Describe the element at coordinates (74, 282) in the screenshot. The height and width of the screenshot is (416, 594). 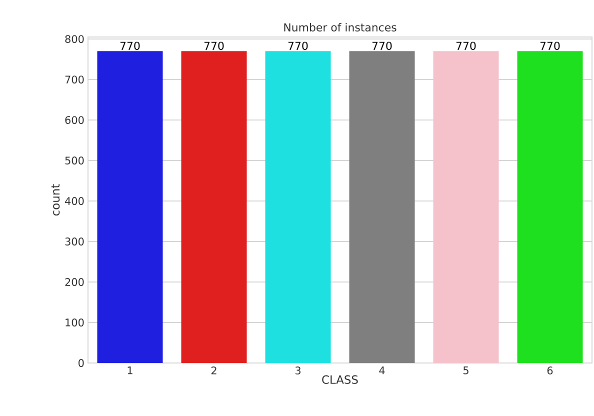
I see `y-tick-label: 200` at that location.